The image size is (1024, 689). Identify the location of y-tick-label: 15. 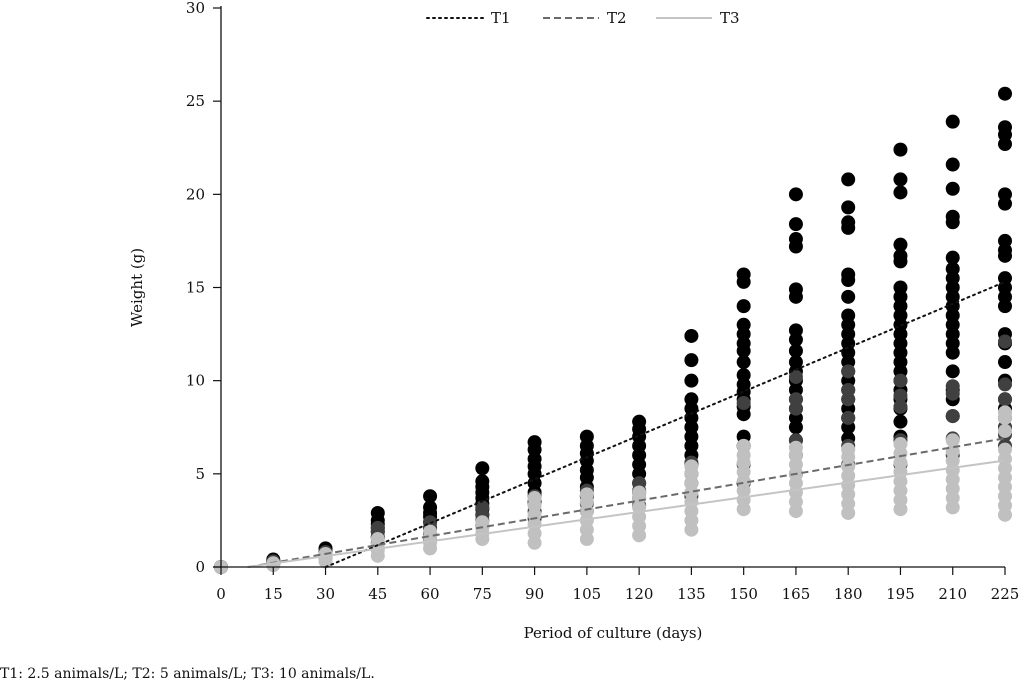
(195, 288).